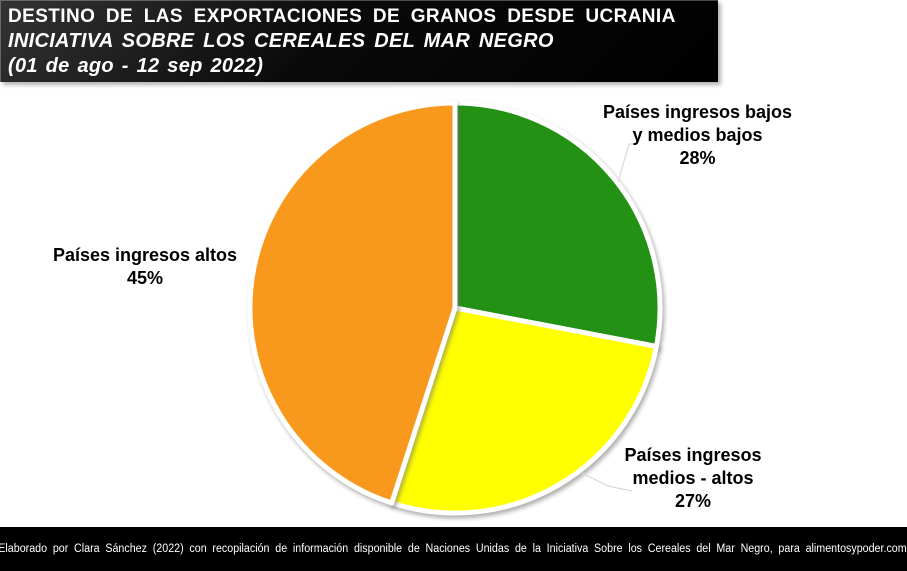 This screenshot has height=571, width=907. I want to click on label-ingresos-bajos-medios-bajos: Países ingresos bajos y medios bajos 28%, so click(697, 135).